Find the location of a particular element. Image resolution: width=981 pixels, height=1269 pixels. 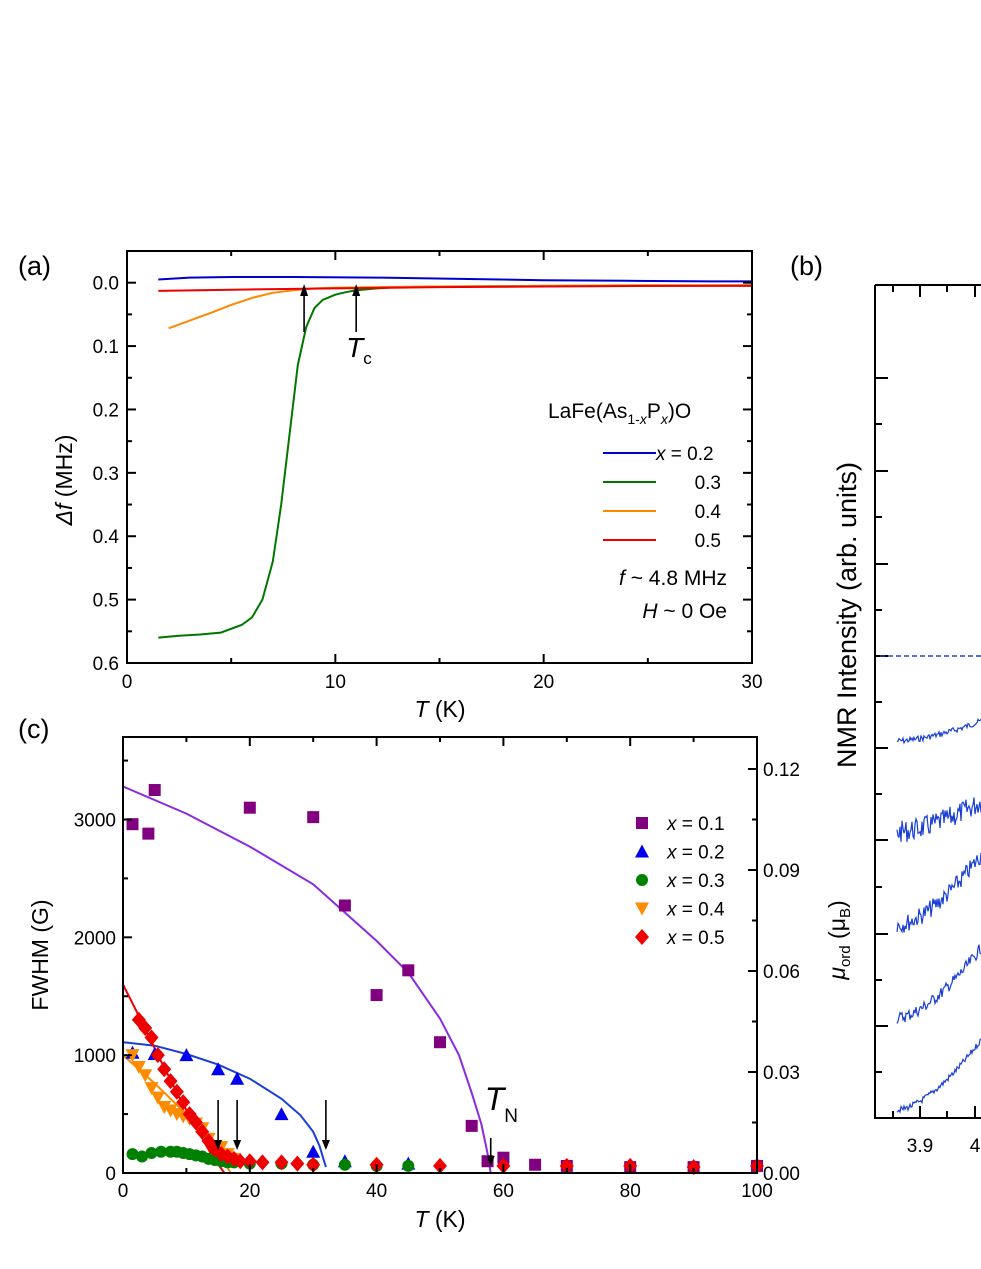

chart-b-ylabel: NMR Intensity (arb. units) is located at coordinates (847, 615).